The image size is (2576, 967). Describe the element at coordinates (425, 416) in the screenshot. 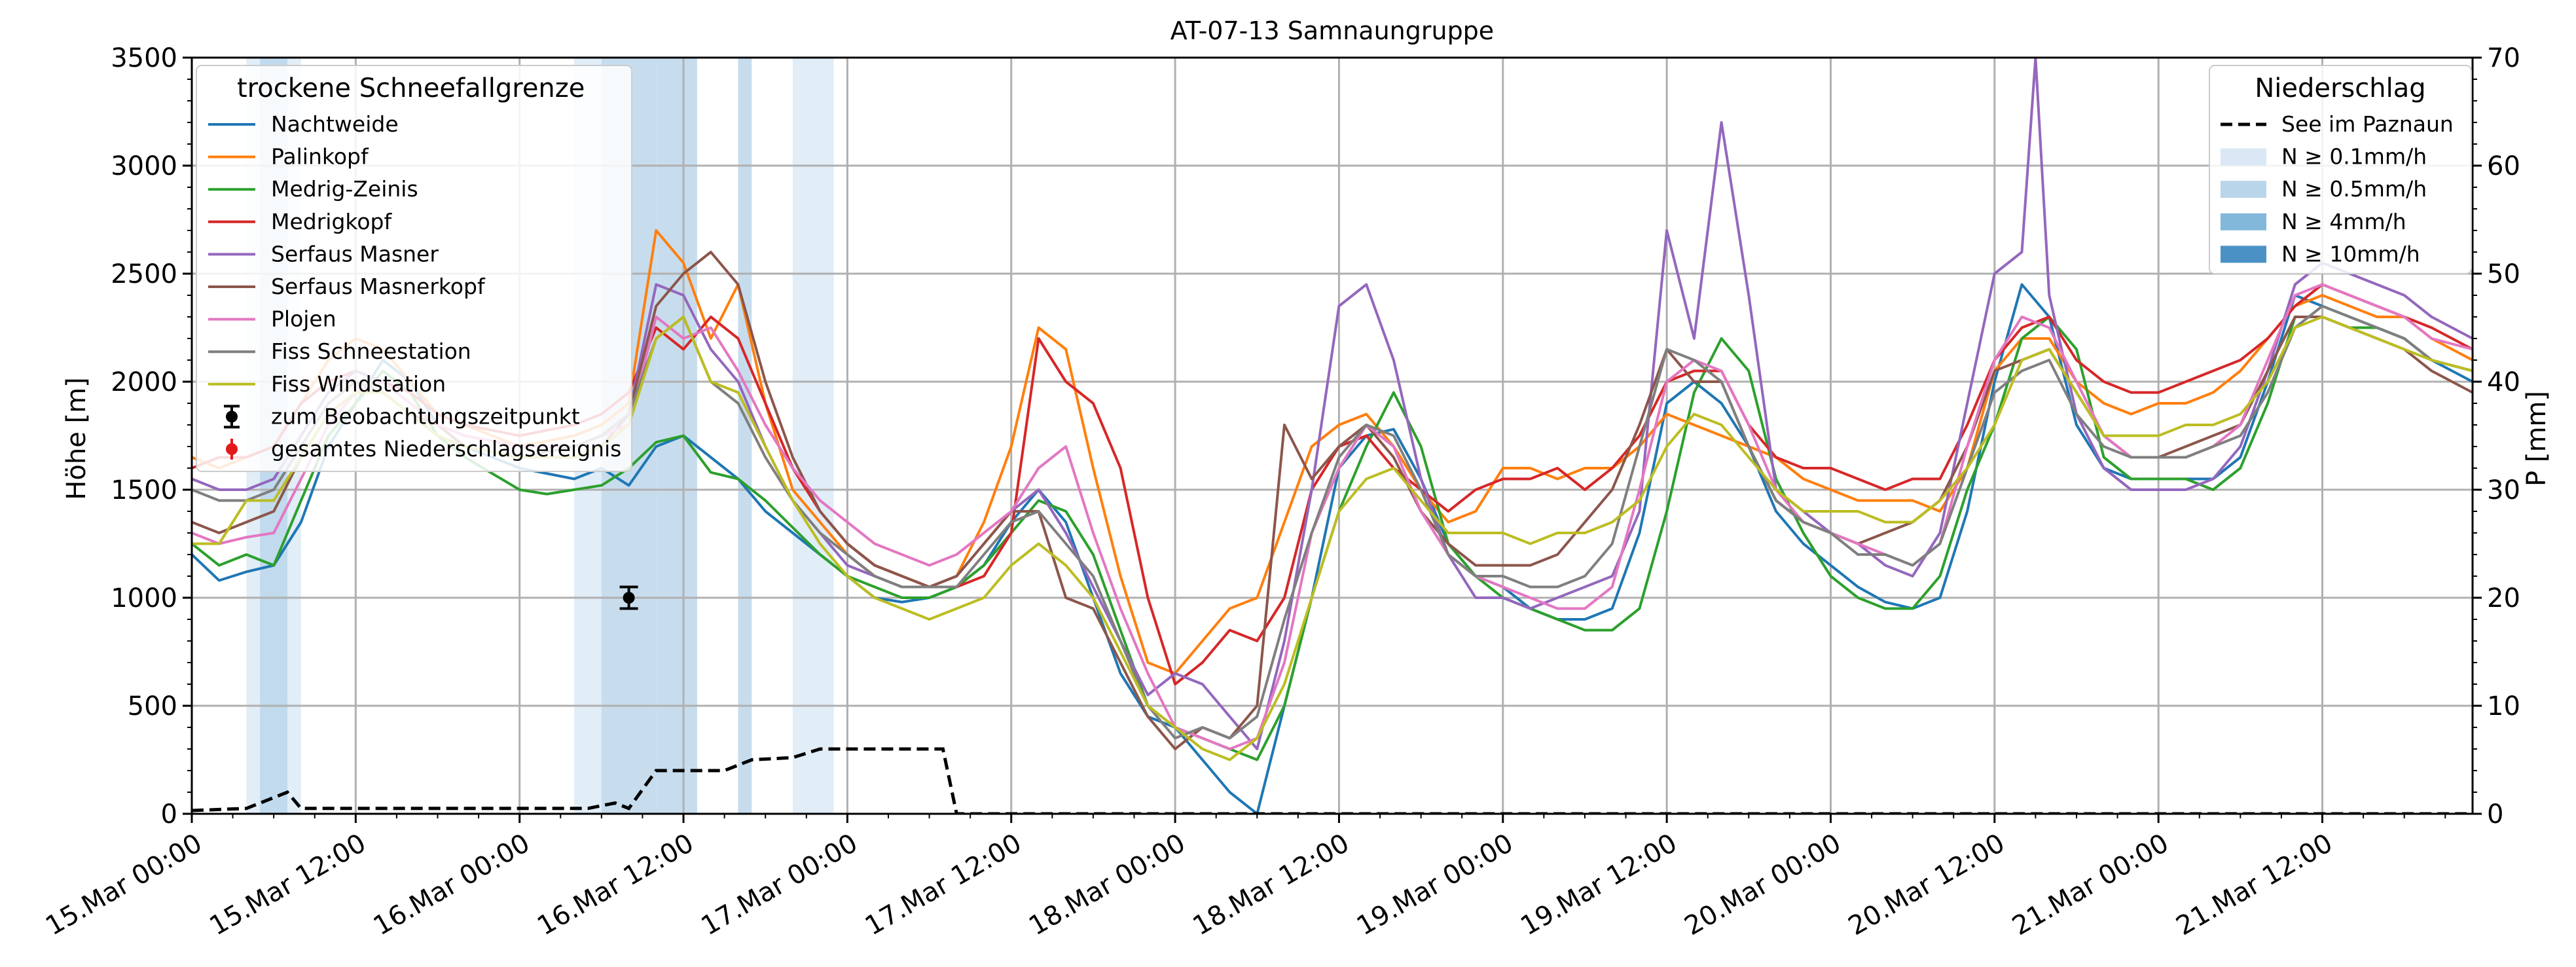

I see `legend-label: zum Beobachtungszeitpunkt` at that location.